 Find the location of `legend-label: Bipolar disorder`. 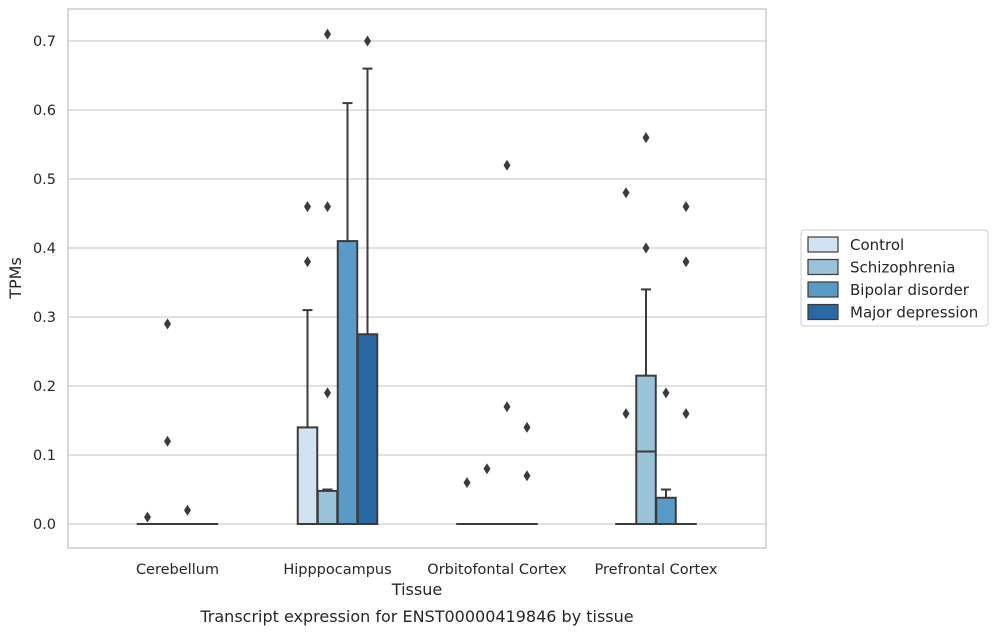

legend-label: Bipolar disorder is located at coordinates (910, 290).